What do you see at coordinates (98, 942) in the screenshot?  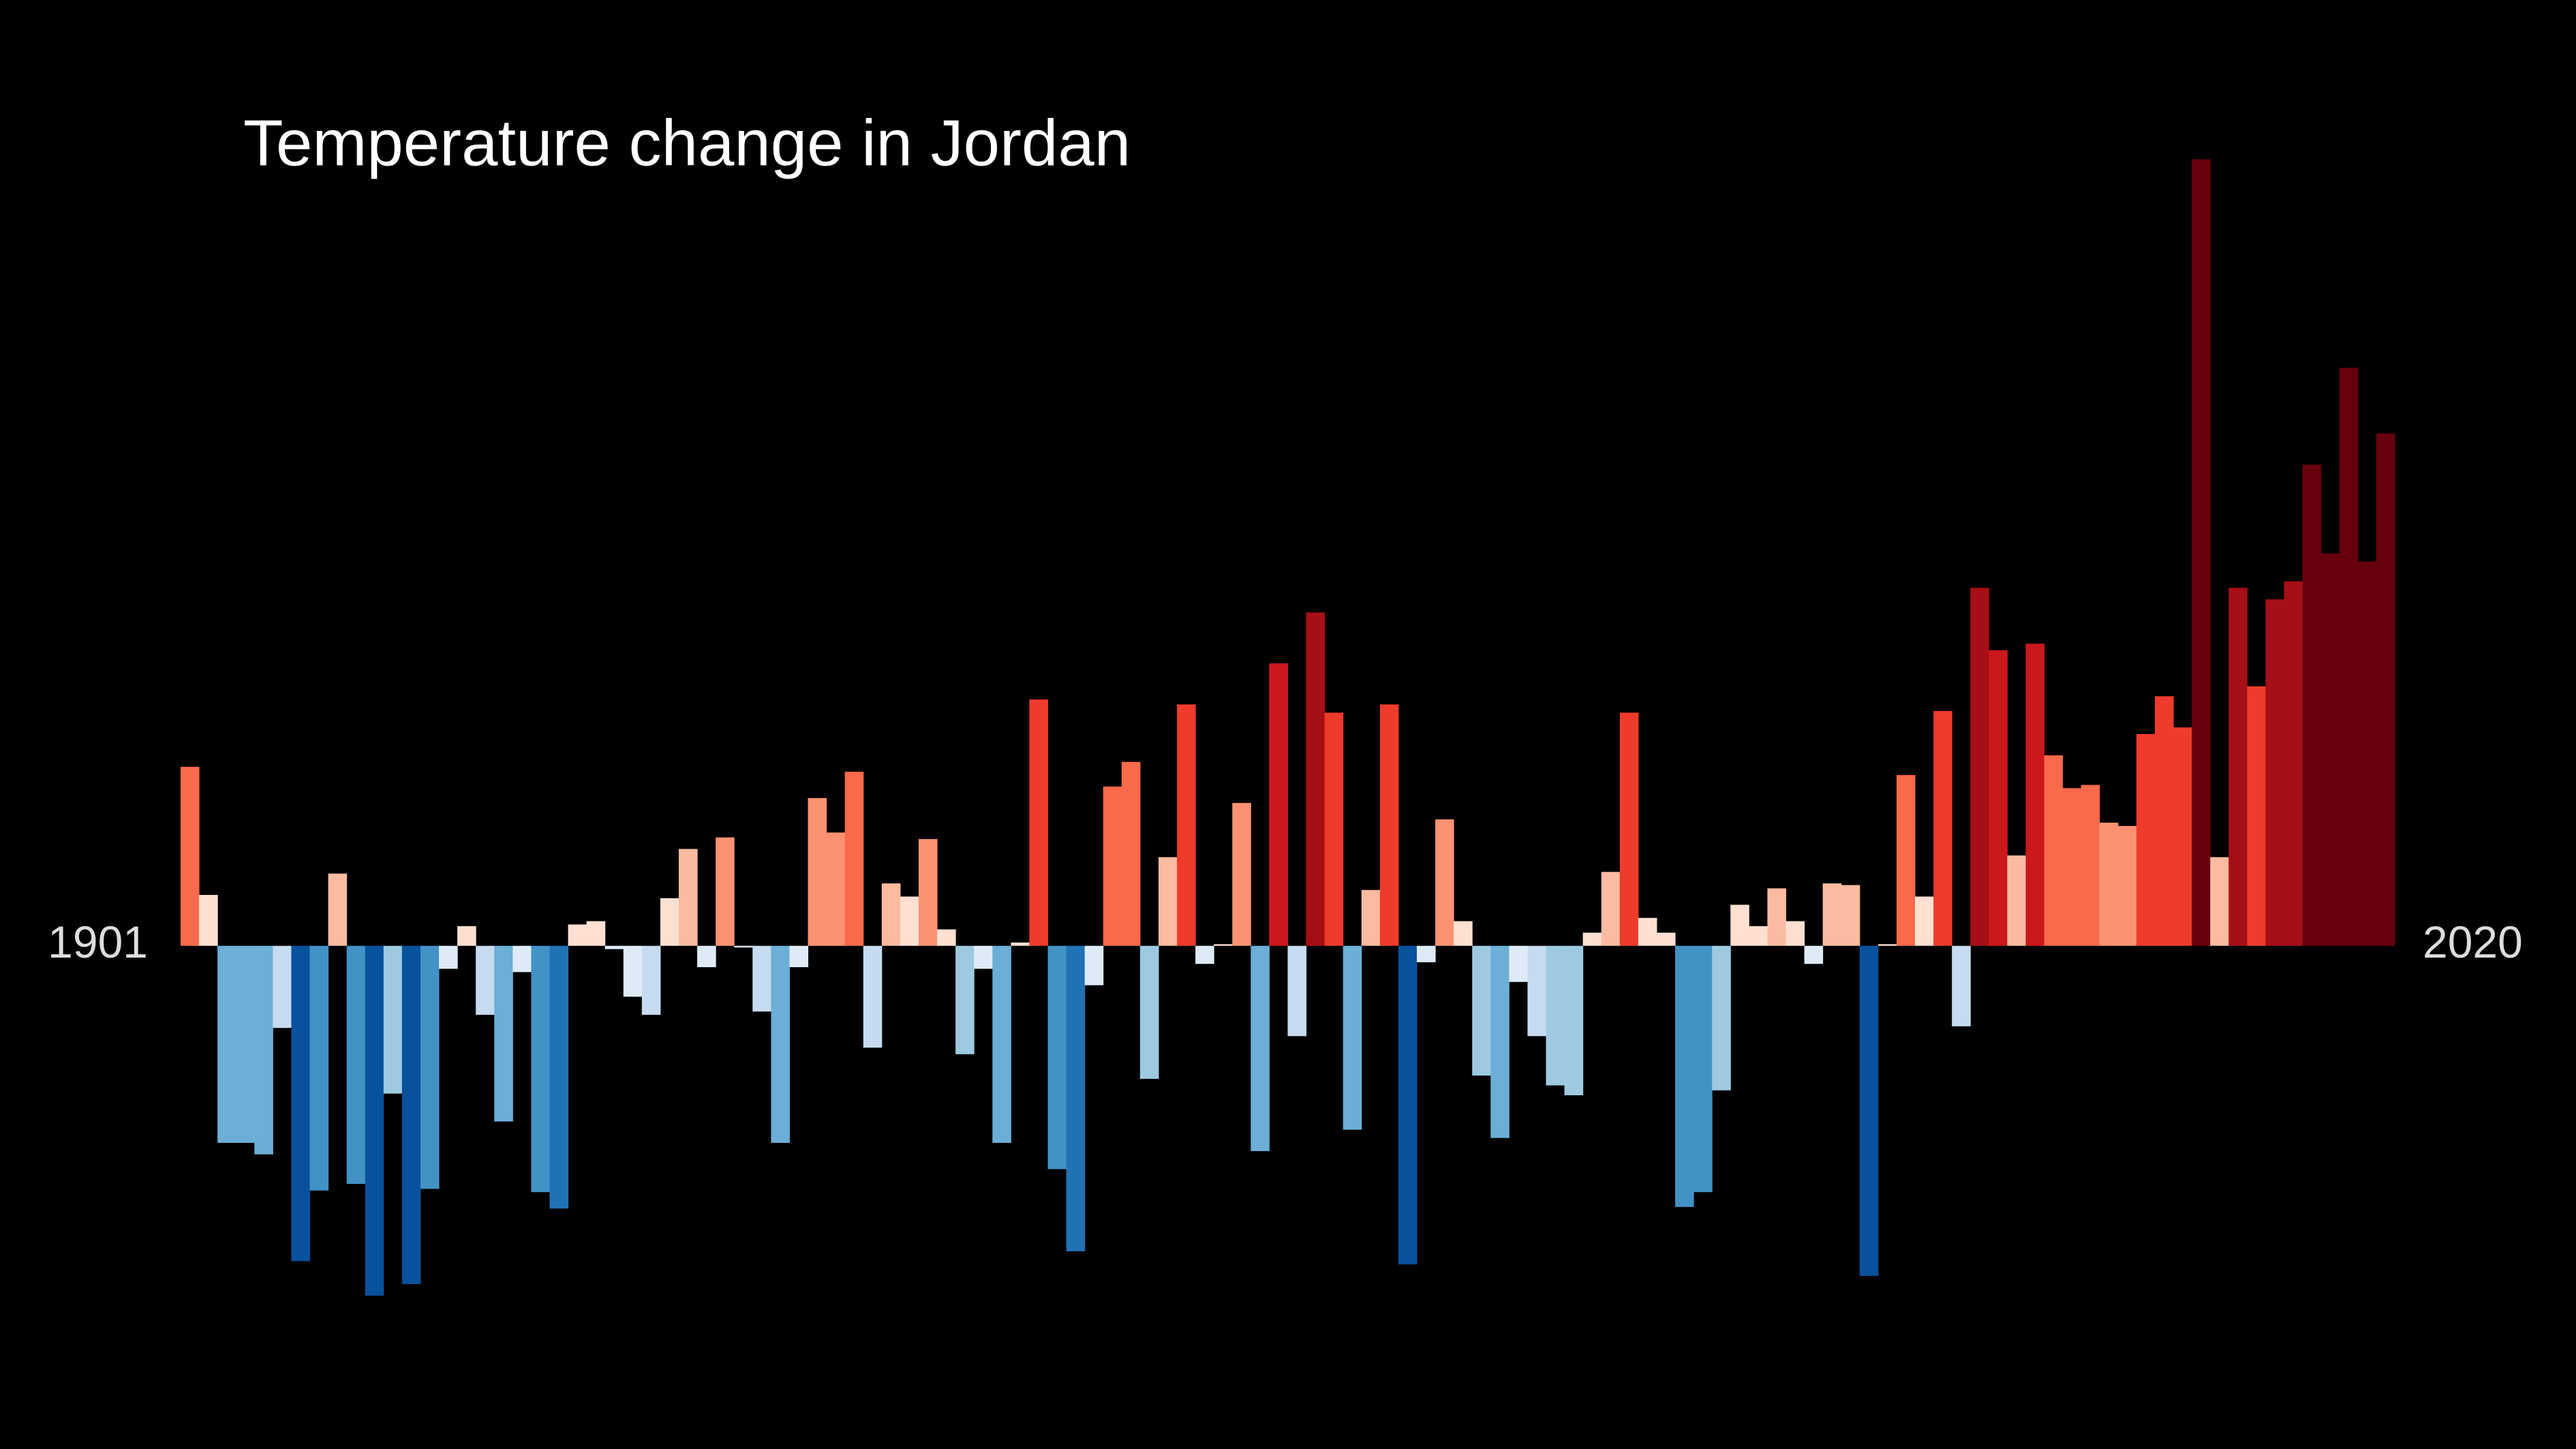 I see `x-start-label: 1901` at bounding box center [98, 942].